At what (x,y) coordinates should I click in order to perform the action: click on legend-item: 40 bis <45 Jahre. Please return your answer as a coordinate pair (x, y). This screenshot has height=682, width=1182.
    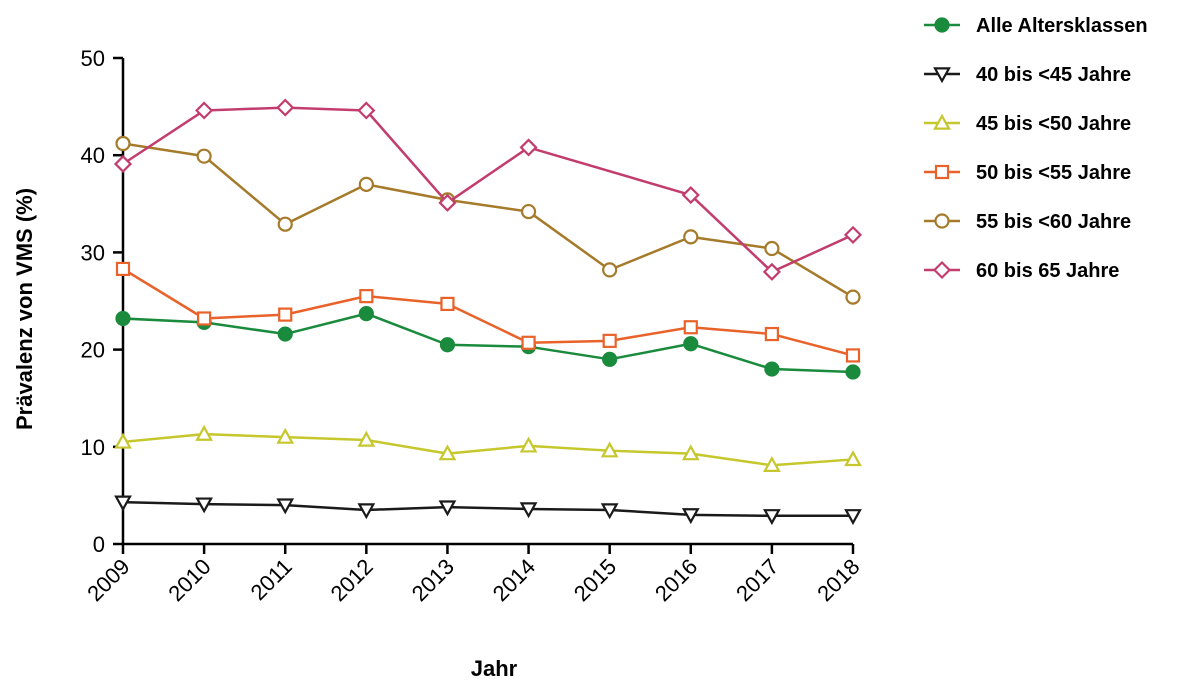
    Looking at the image, I should click on (1027, 75).